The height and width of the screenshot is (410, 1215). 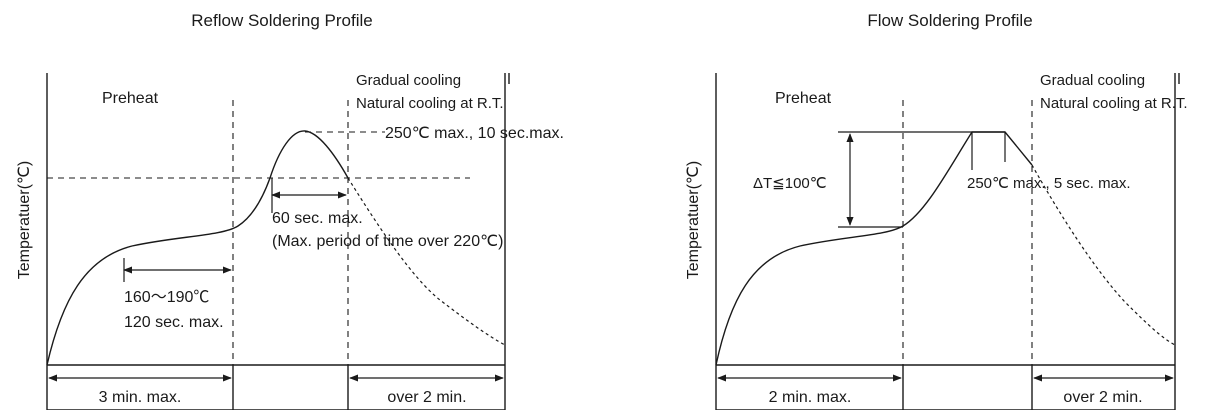 What do you see at coordinates (281, 20) in the screenshot?
I see `reflow-title: Reflow Soldering Profile` at bounding box center [281, 20].